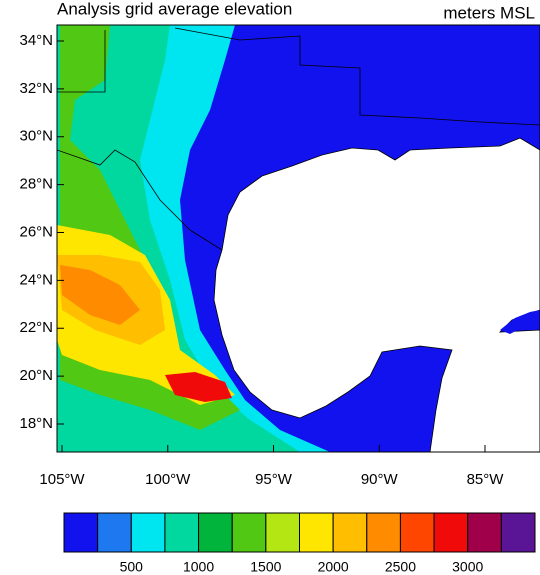 The height and width of the screenshot is (575, 540). Describe the element at coordinates (36, 40) in the screenshot. I see `y-tick-label: 34°N` at that location.